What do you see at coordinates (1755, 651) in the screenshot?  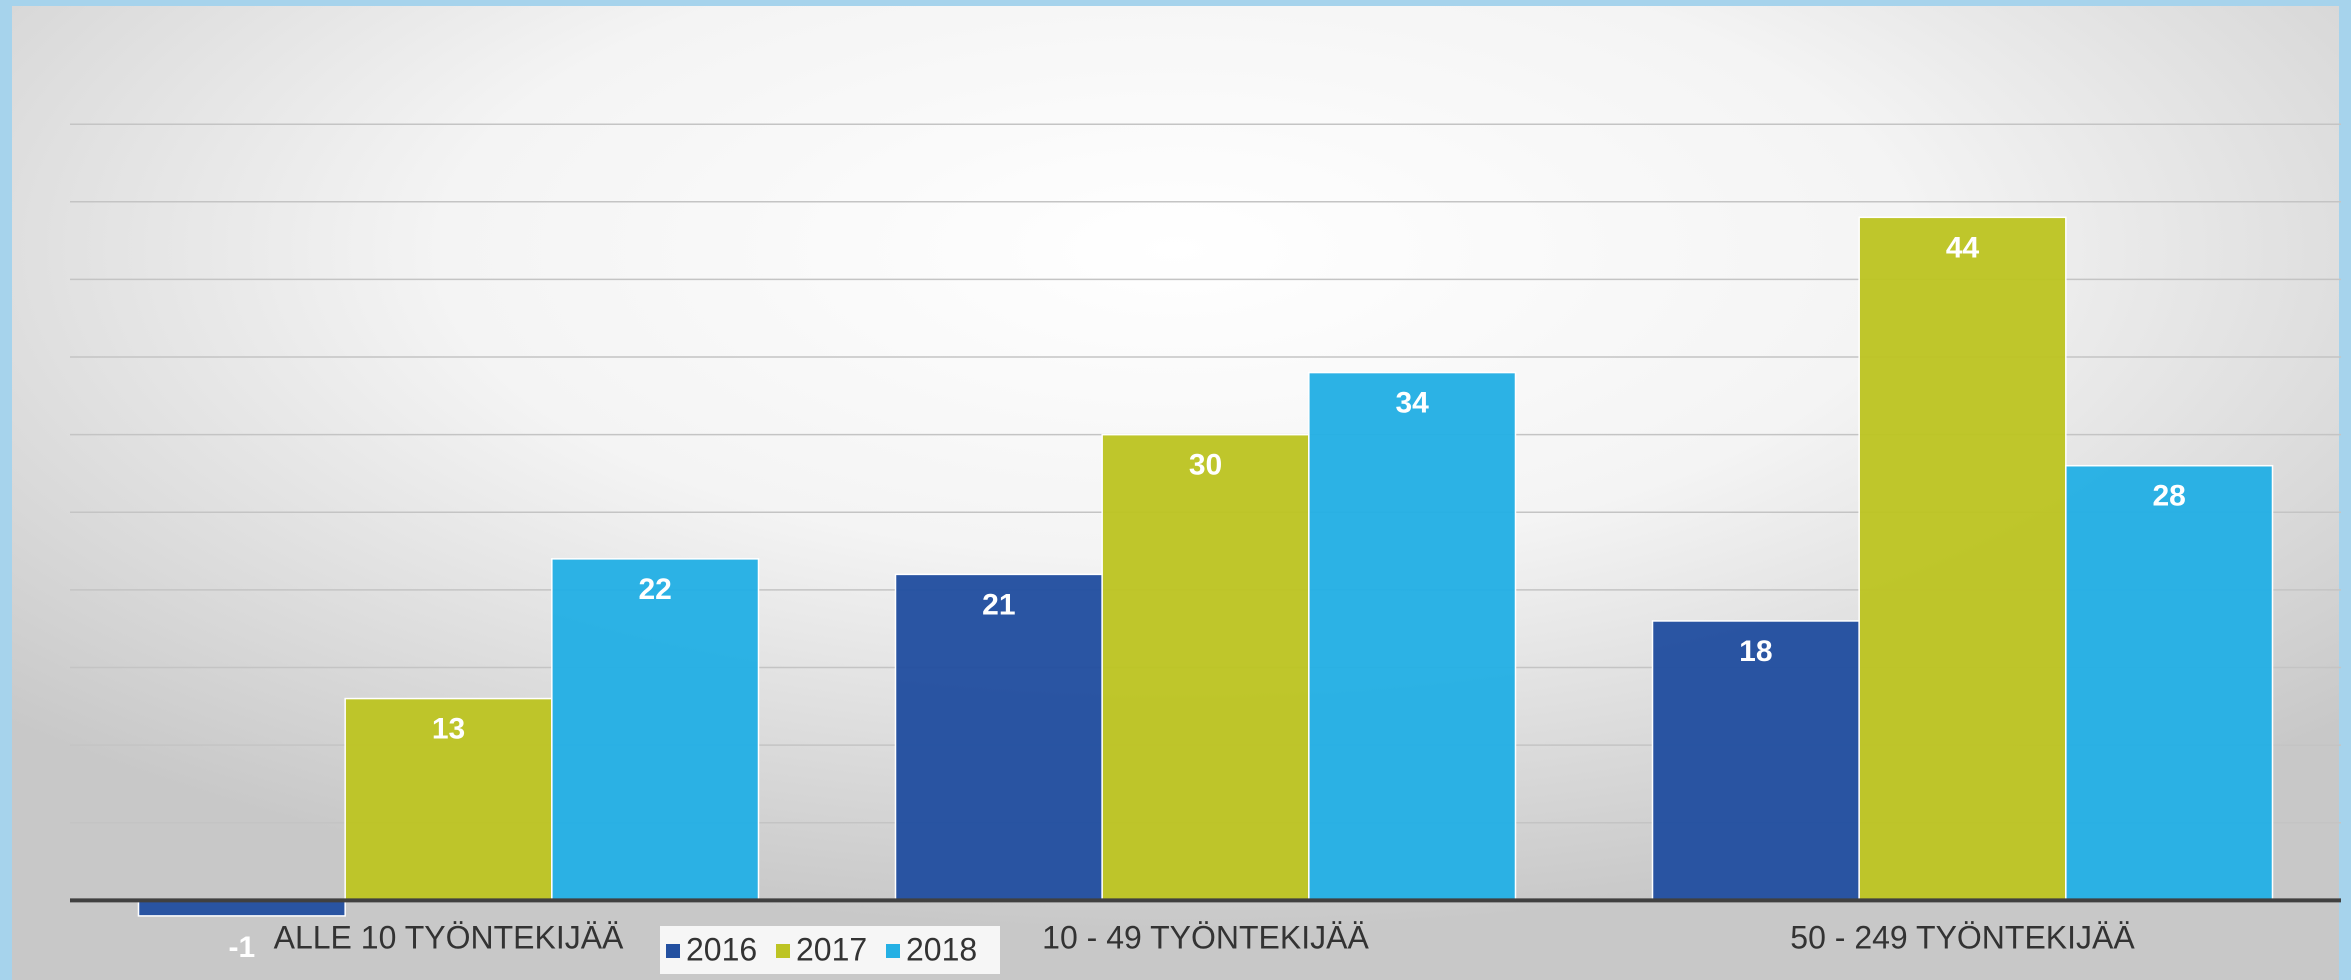 I see `data-label: 18` at bounding box center [1755, 651].